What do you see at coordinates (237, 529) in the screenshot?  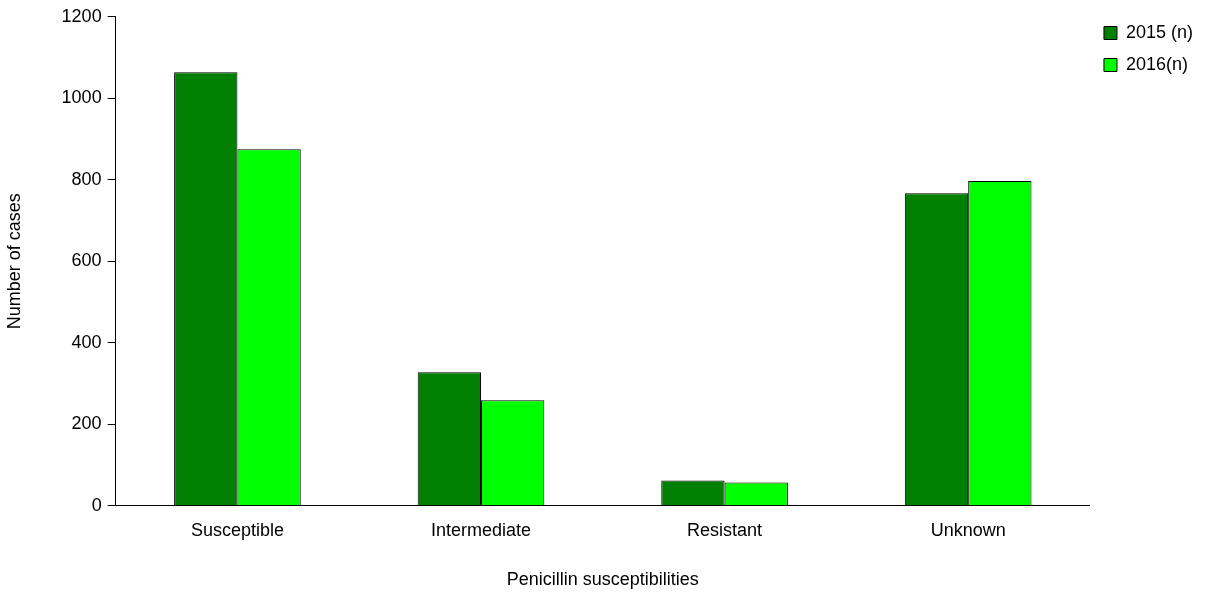 I see `x-tick-label: Susceptible` at bounding box center [237, 529].